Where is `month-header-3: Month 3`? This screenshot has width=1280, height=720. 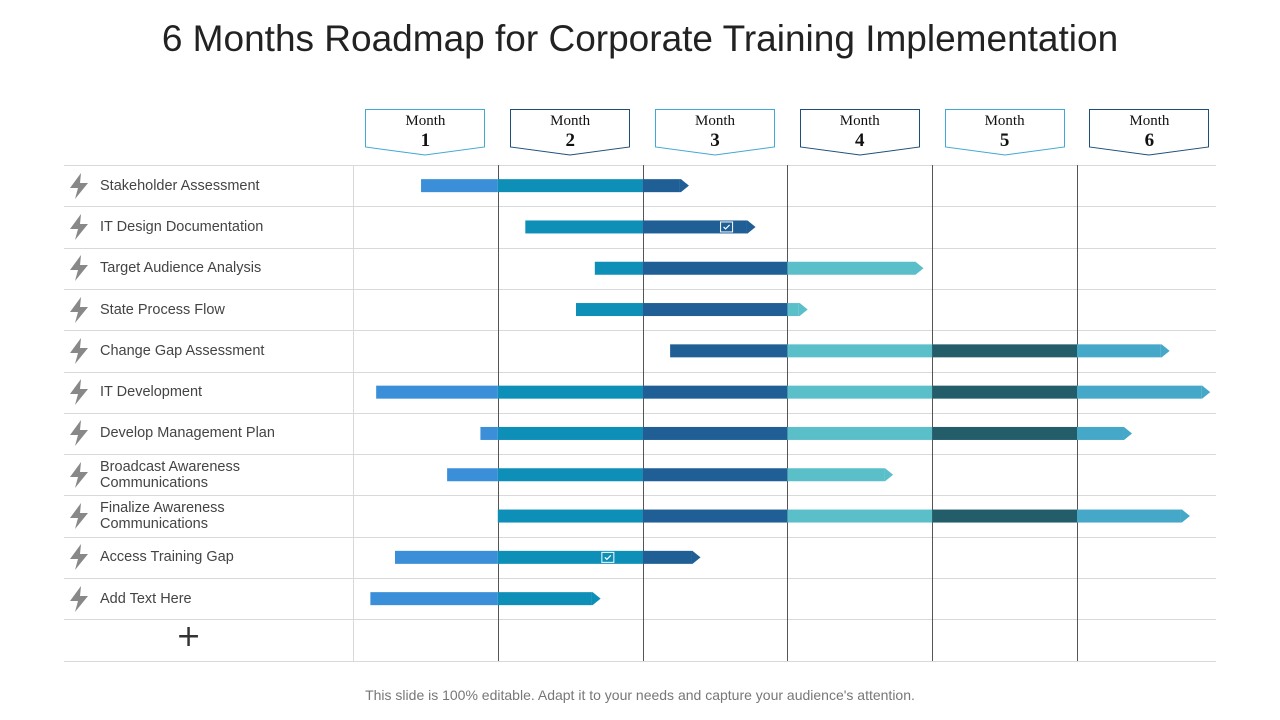
month-header-3: Month 3 is located at coordinates (715, 132).